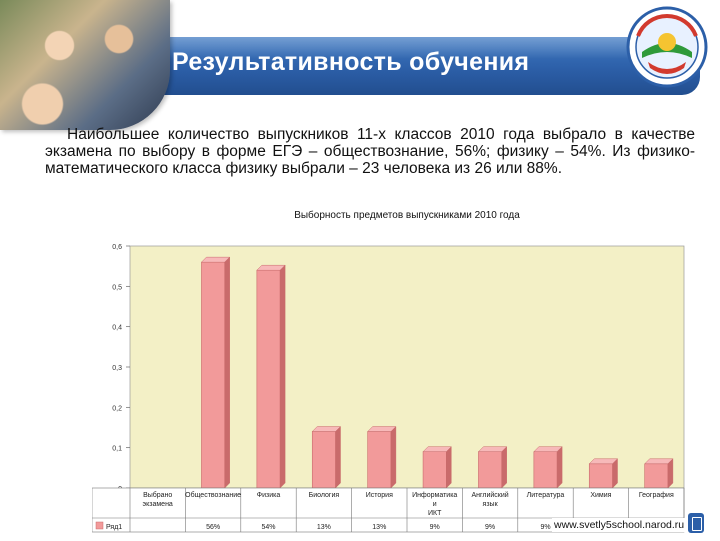 Image resolution: width=720 pixels, height=541 pixels. Describe the element at coordinates (435, 513) in the screenshot. I see `category-label: ИКТ` at that location.